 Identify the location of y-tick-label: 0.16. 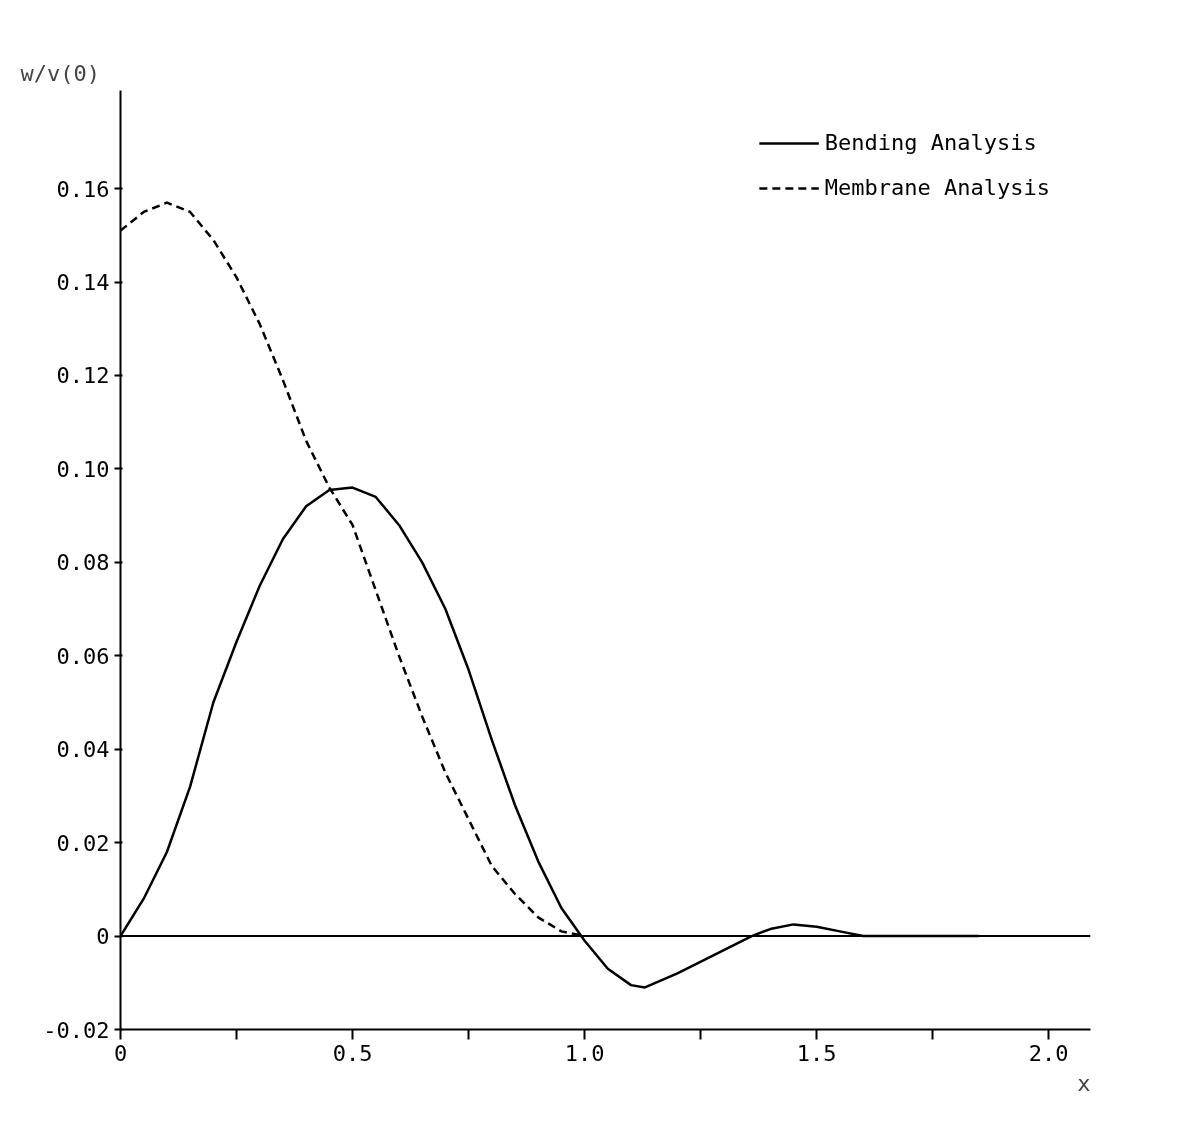
(83, 189).